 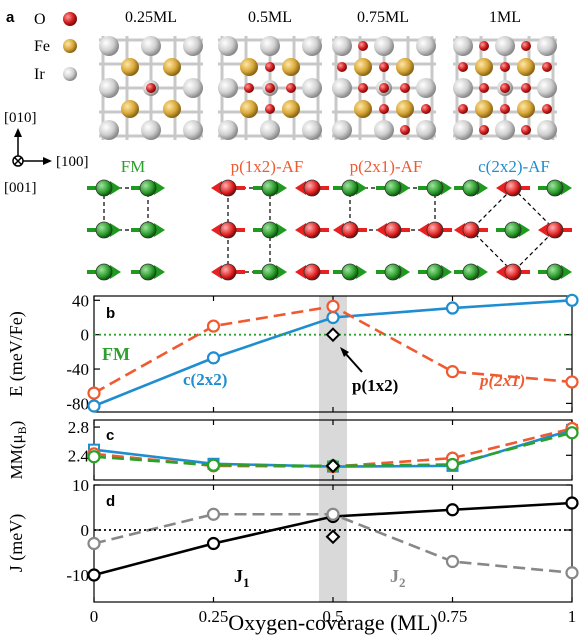 What do you see at coordinates (77, 403) in the screenshot?
I see `ytick-label-b-3: -80` at bounding box center [77, 403].